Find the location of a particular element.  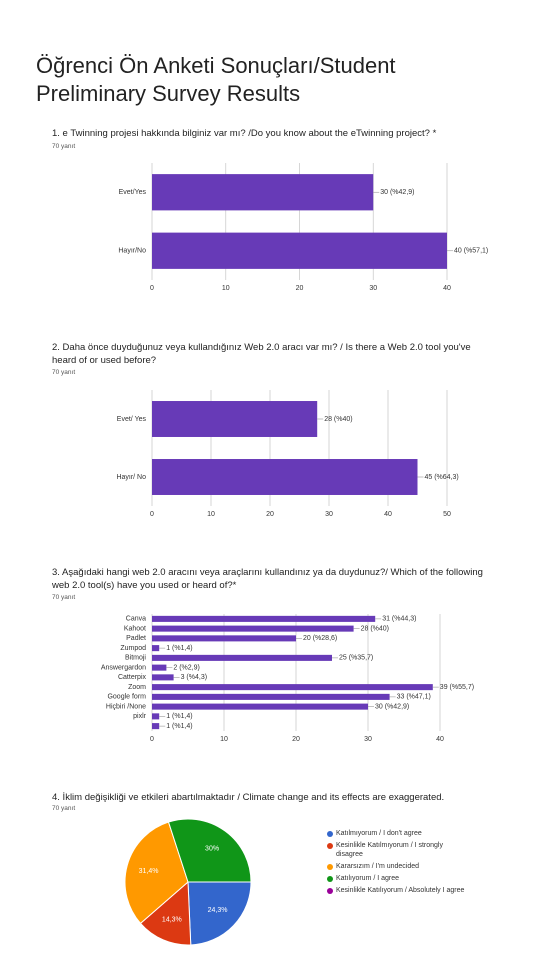

legend-label: Katılıyorum / I agree is located at coordinates (368, 878).